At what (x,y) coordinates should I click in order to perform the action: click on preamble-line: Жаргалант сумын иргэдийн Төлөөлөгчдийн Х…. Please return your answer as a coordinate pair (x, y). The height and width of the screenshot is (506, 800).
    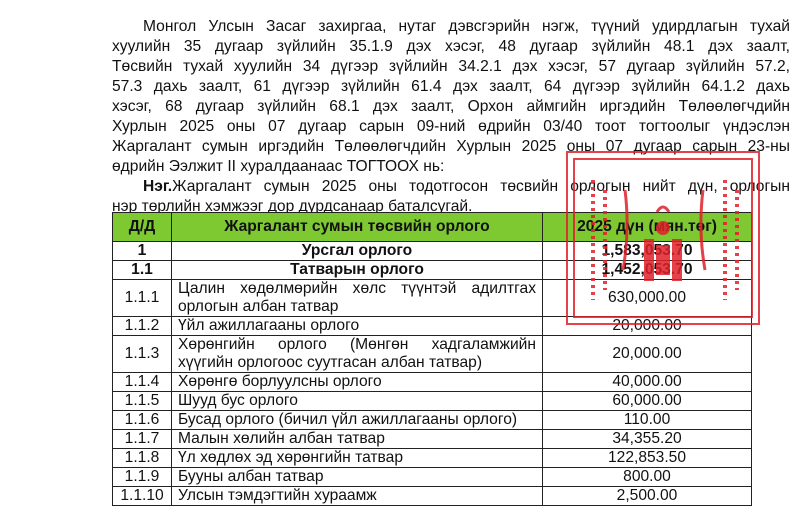
    Looking at the image, I should click on (451, 146).